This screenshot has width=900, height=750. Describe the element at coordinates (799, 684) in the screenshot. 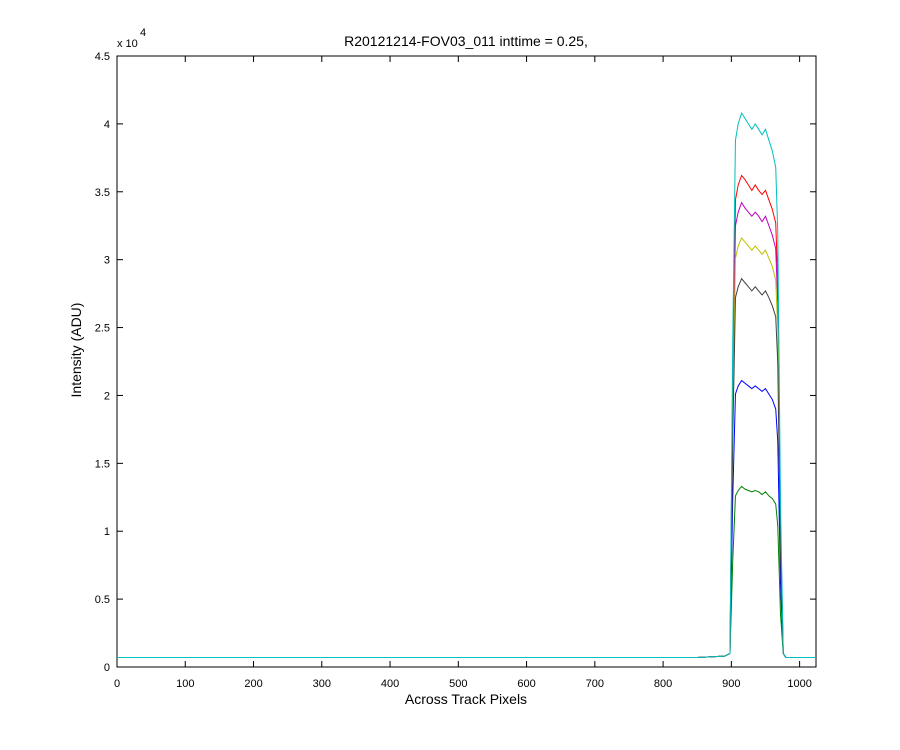

I see `x-tick-label: 1000` at that location.